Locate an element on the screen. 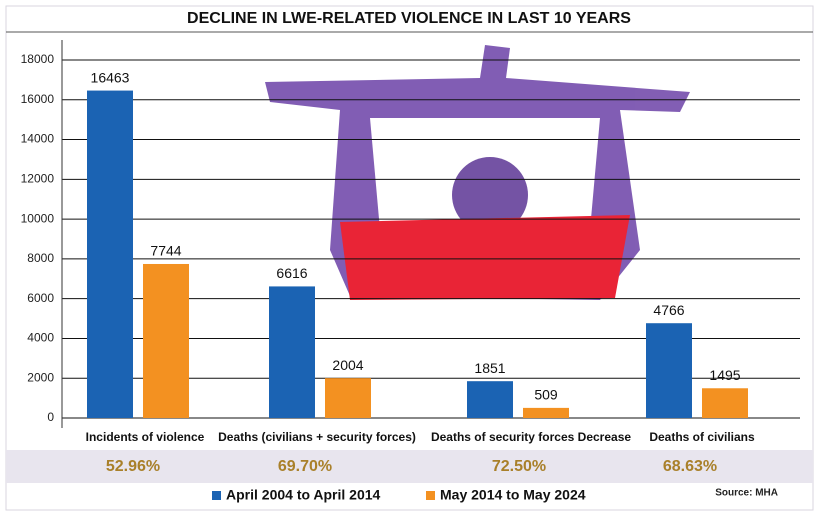 Image resolution: width=819 pixels, height=516 pixels. x-tick-label: Deaths of security forces Decrease is located at coordinates (531, 437).